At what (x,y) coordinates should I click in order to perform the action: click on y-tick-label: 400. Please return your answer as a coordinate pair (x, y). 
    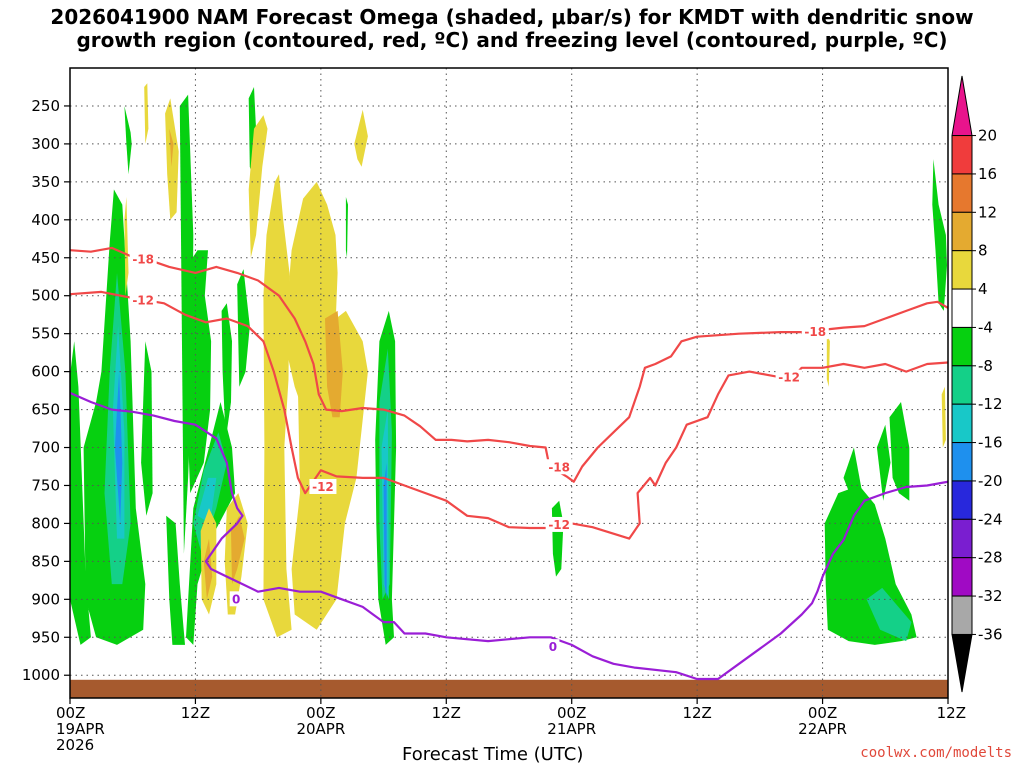
    Looking at the image, I should click on (45, 220).